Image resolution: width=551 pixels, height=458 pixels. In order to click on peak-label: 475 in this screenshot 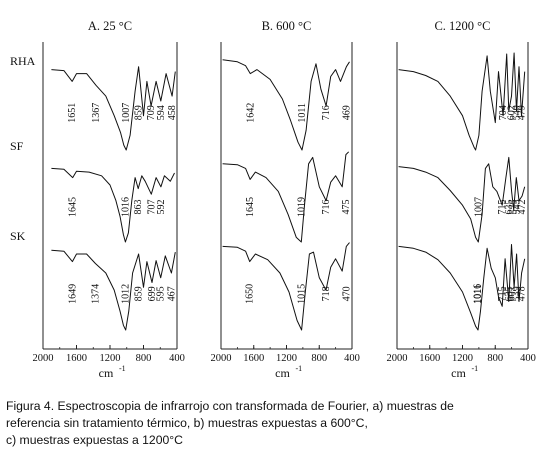, I will do `click(346, 207)`.